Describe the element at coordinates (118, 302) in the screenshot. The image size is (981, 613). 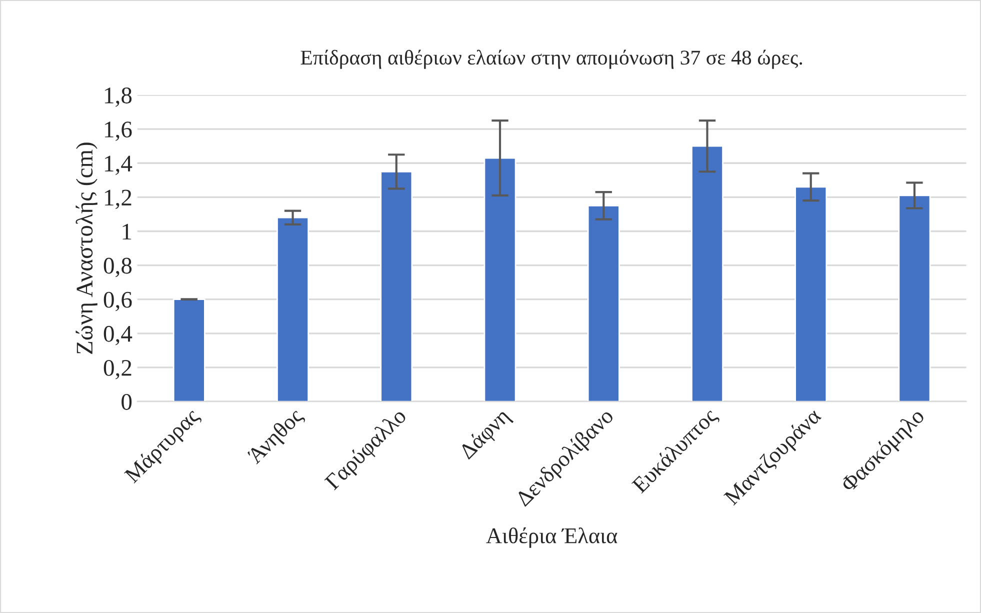
I see `y-tick-label: 0,6` at that location.